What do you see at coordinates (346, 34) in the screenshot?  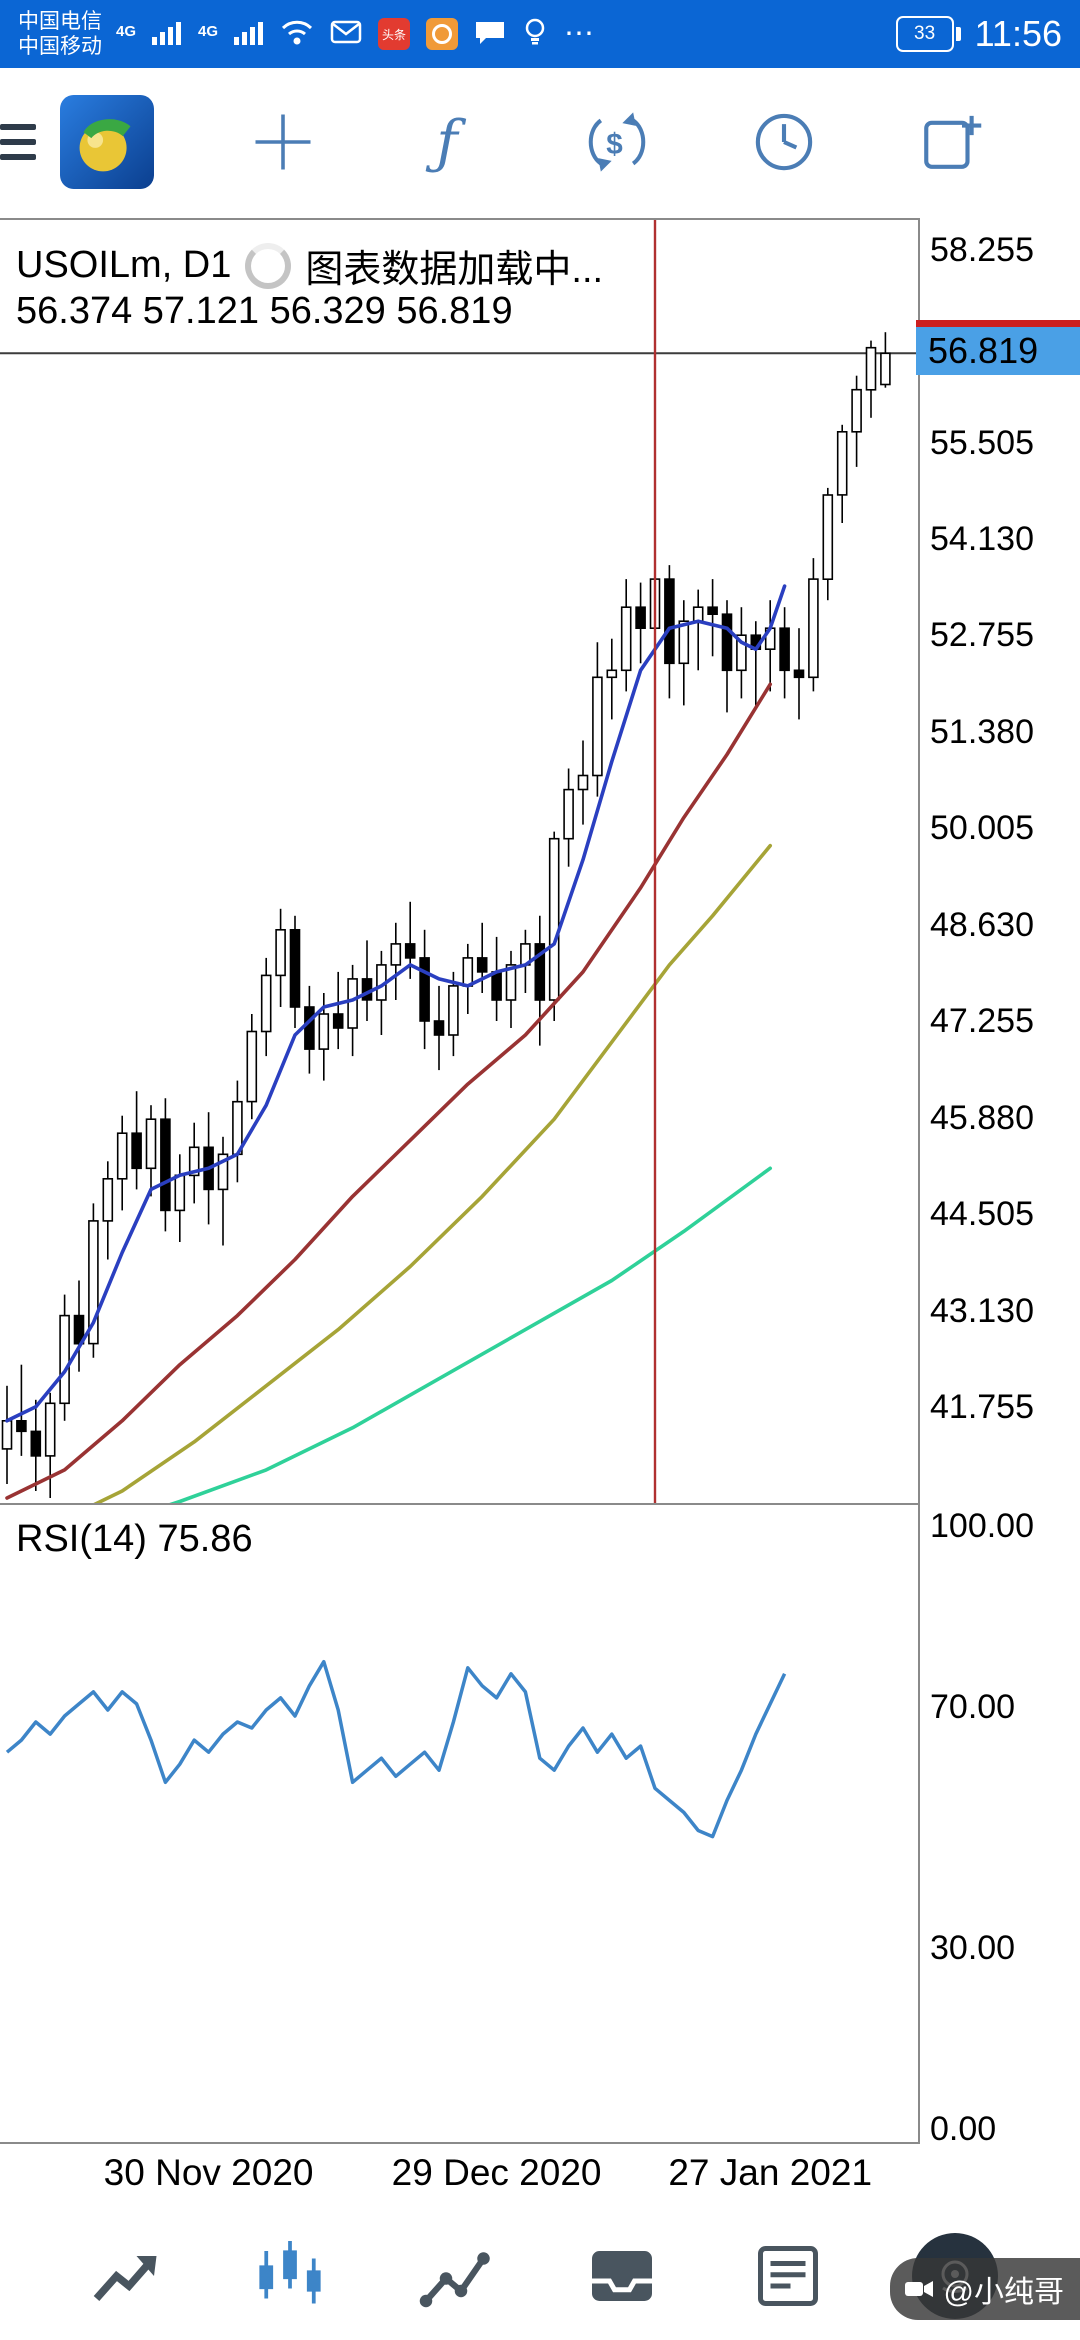 I see `mail-icon` at bounding box center [346, 34].